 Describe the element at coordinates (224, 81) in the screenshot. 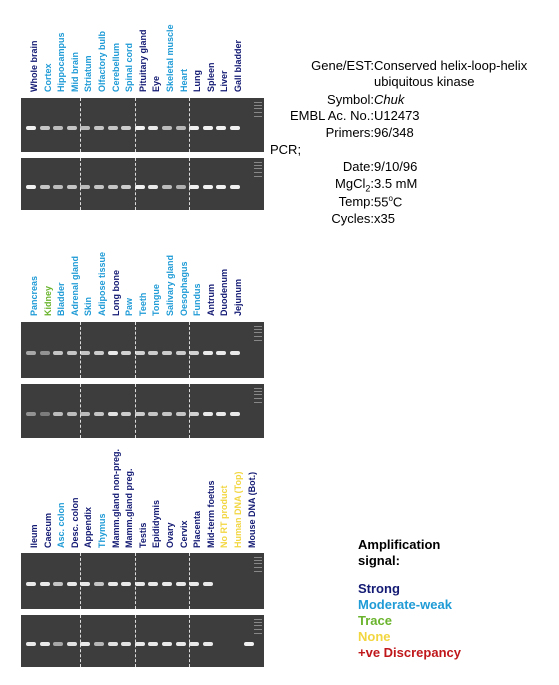

I see `lane-label: Liver` at that location.